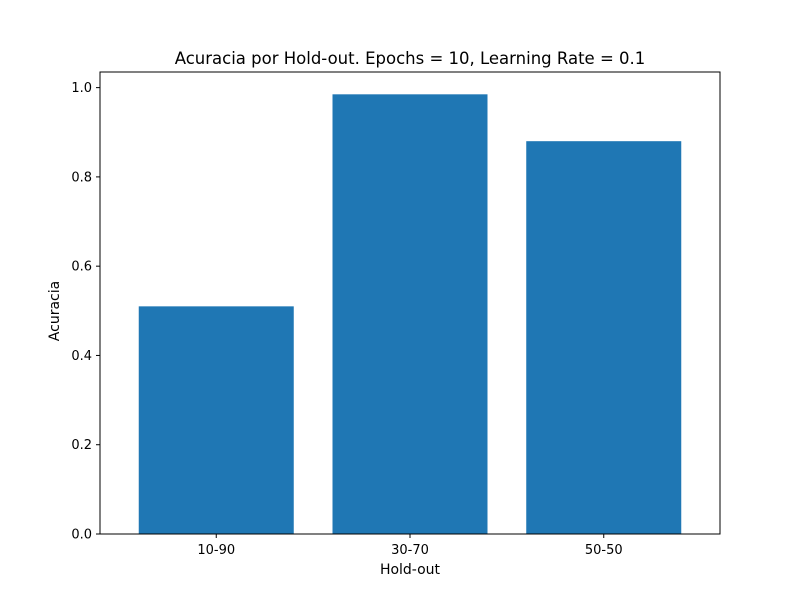  What do you see at coordinates (81, 445) in the screenshot?
I see `y-tick-label: 0.2` at bounding box center [81, 445].